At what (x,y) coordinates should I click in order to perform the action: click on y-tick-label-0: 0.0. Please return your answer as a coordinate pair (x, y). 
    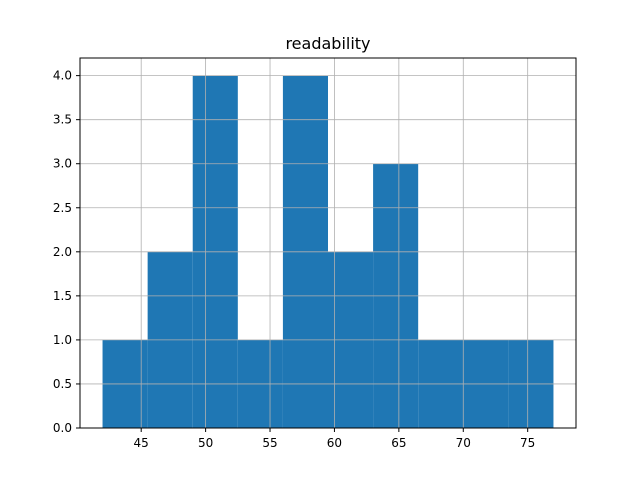
    Looking at the image, I should click on (62, 428).